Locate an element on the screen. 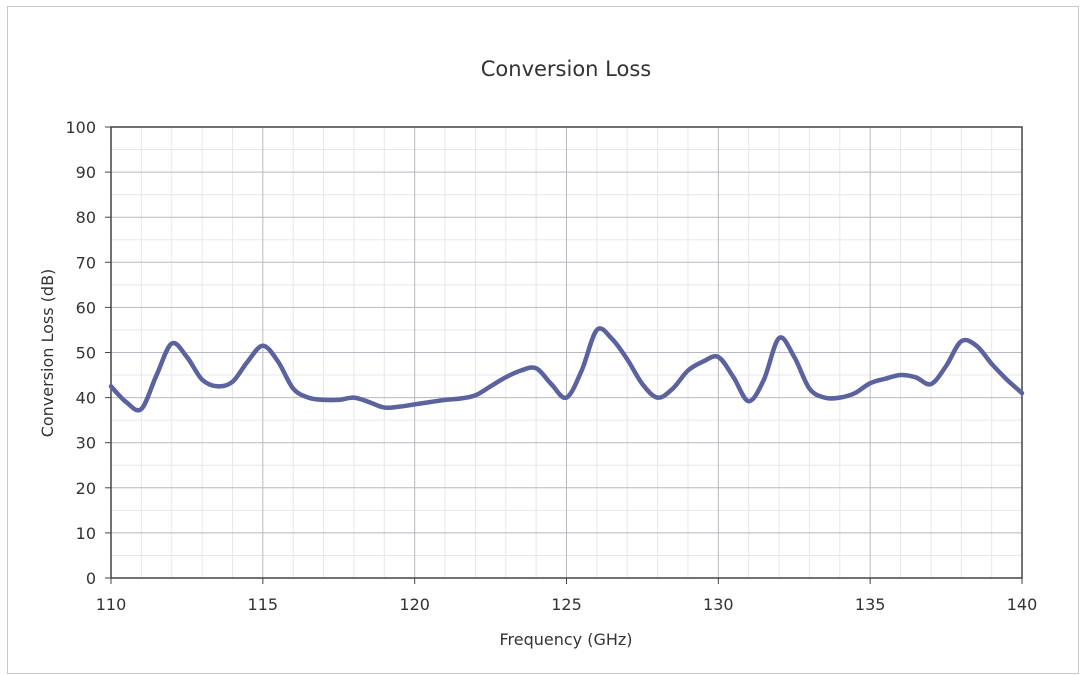 This screenshot has height=675, width=1080. x-tick-label: 125 is located at coordinates (566, 604).